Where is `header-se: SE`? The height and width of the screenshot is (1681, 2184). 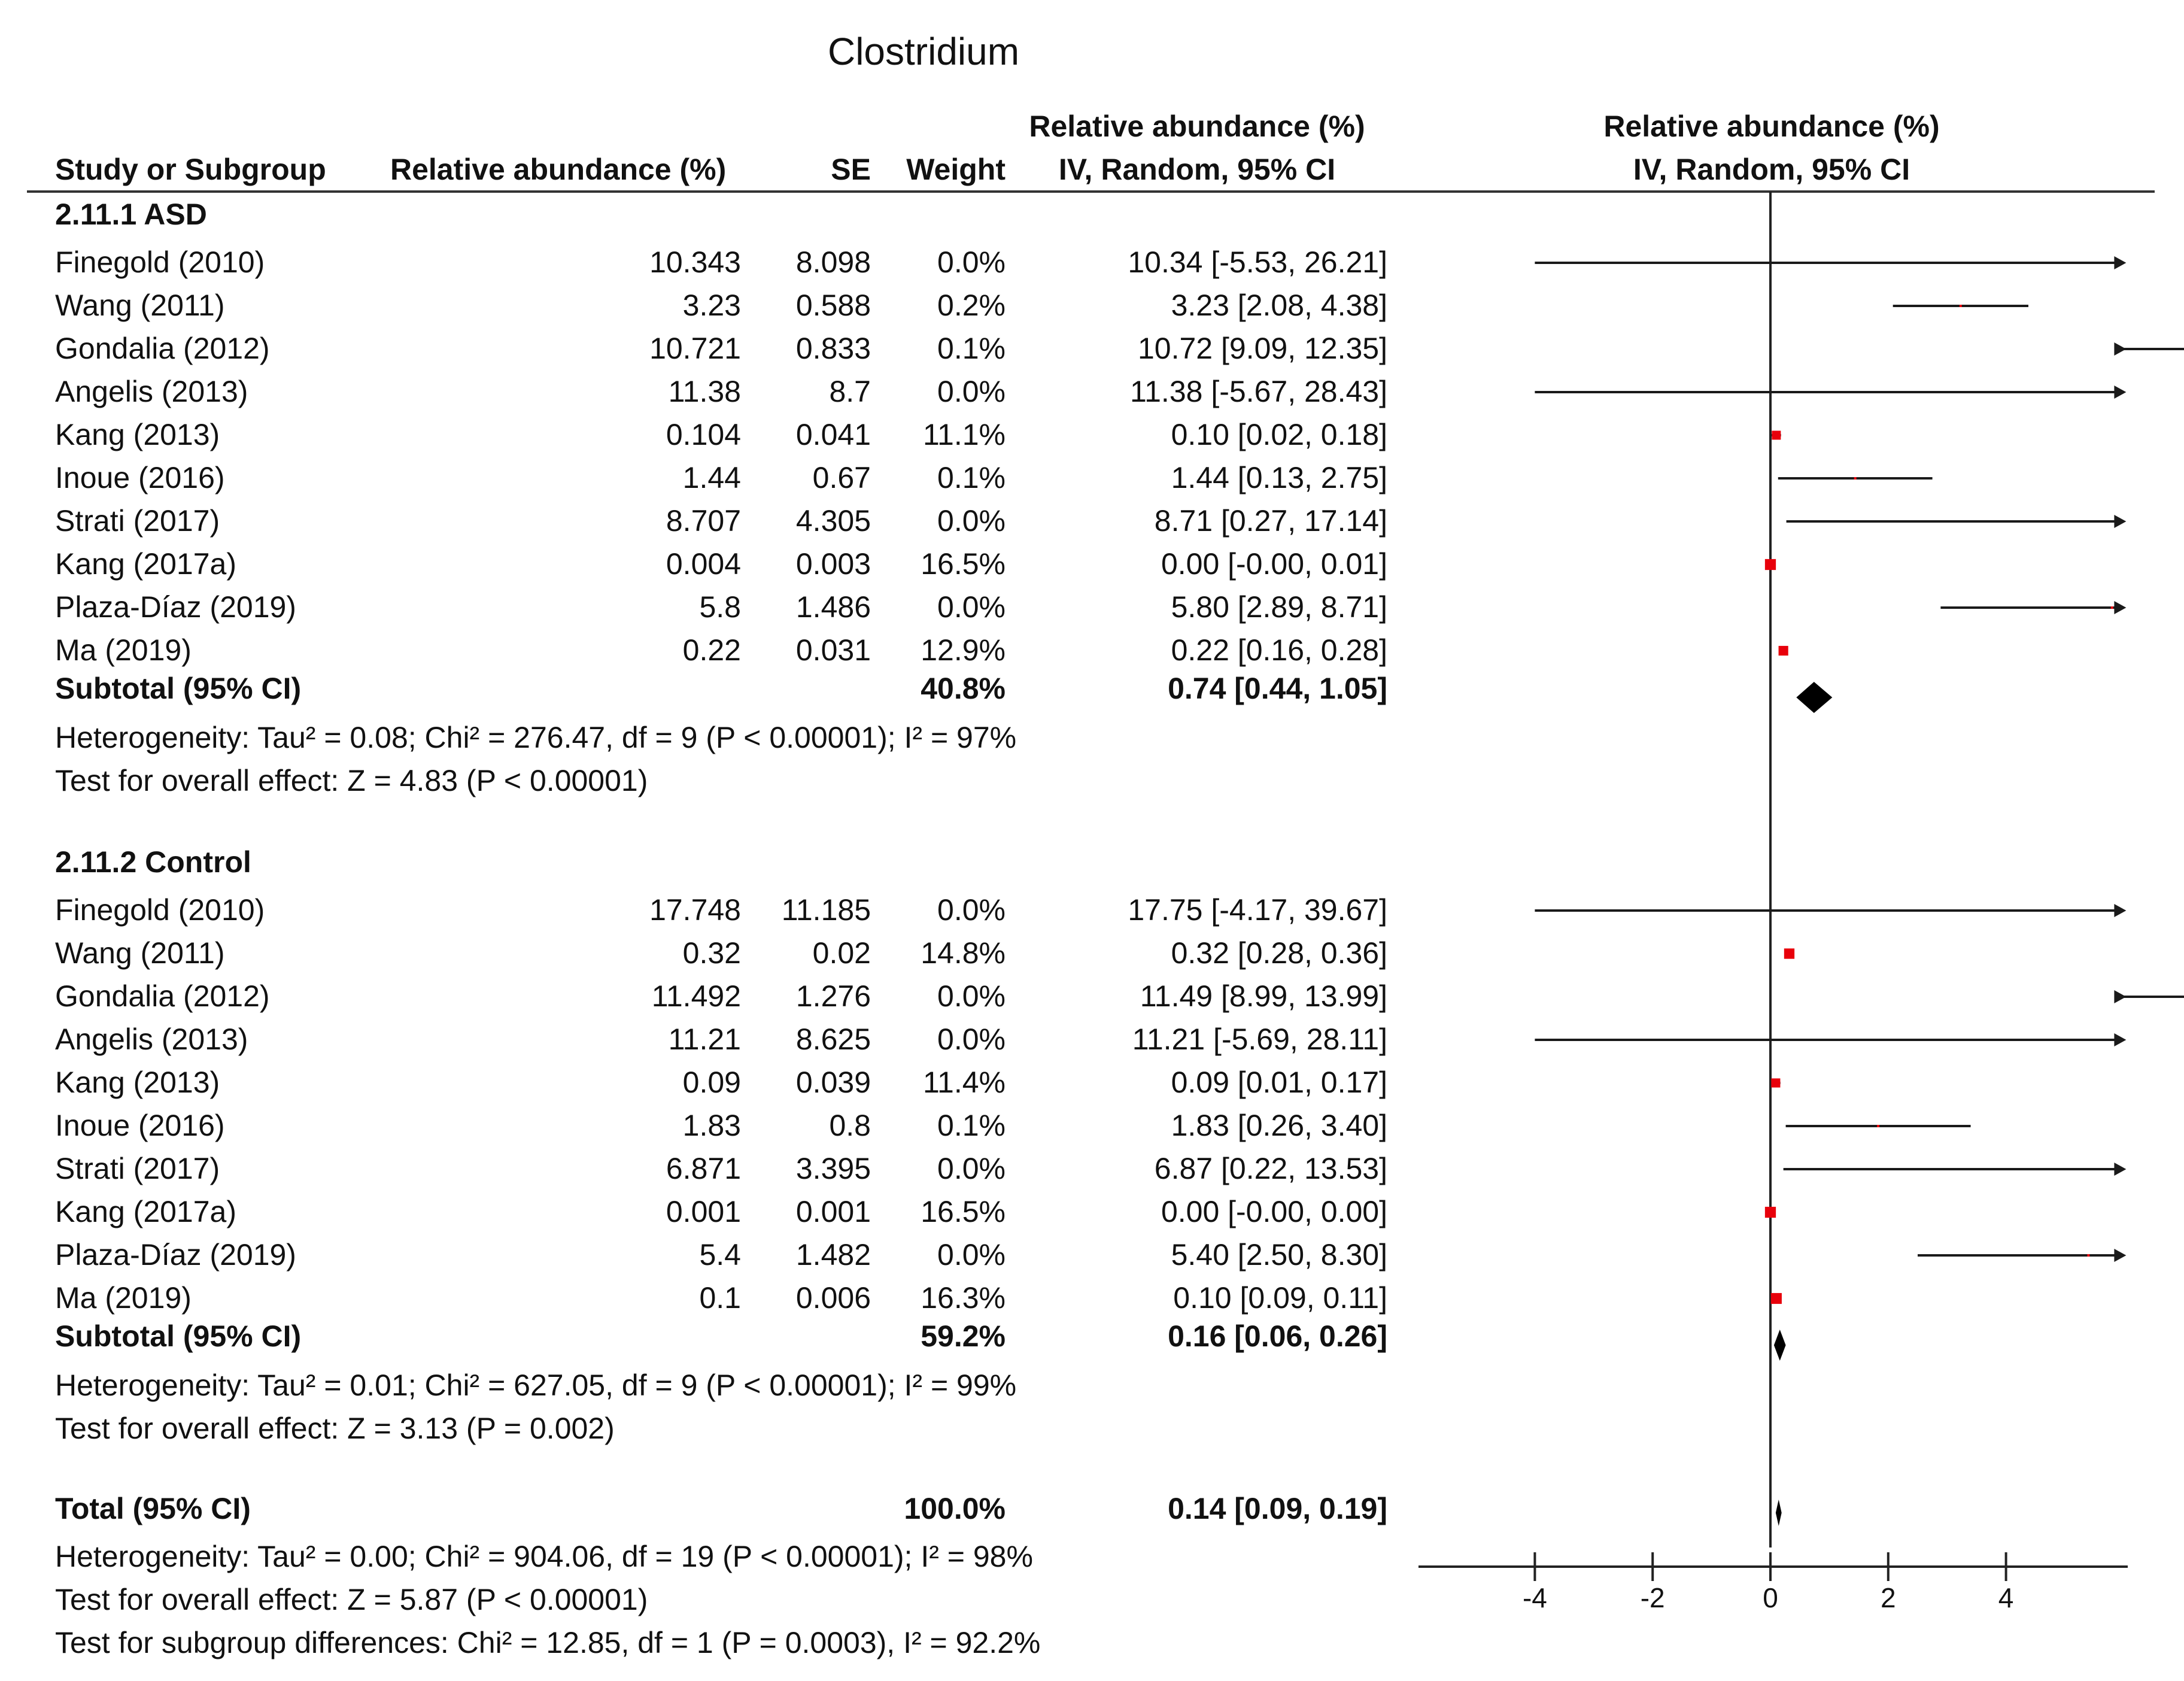 header-se: SE is located at coordinates (851, 169).